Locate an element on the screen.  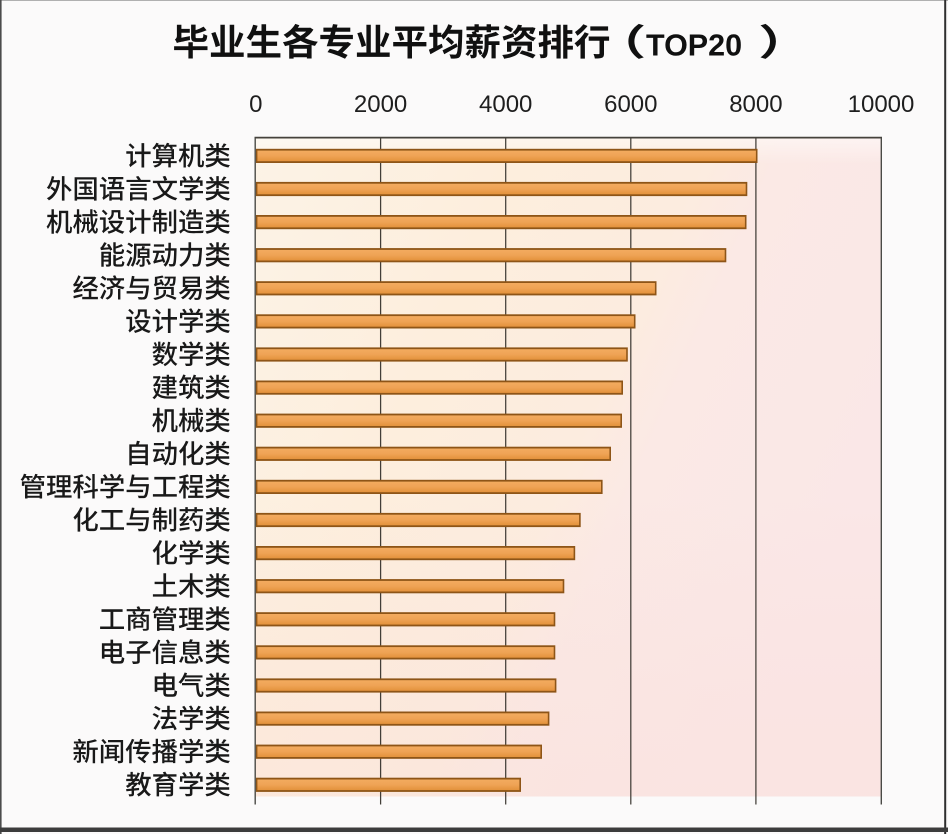
svg-text: 0 is located at coordinates (255, 104).